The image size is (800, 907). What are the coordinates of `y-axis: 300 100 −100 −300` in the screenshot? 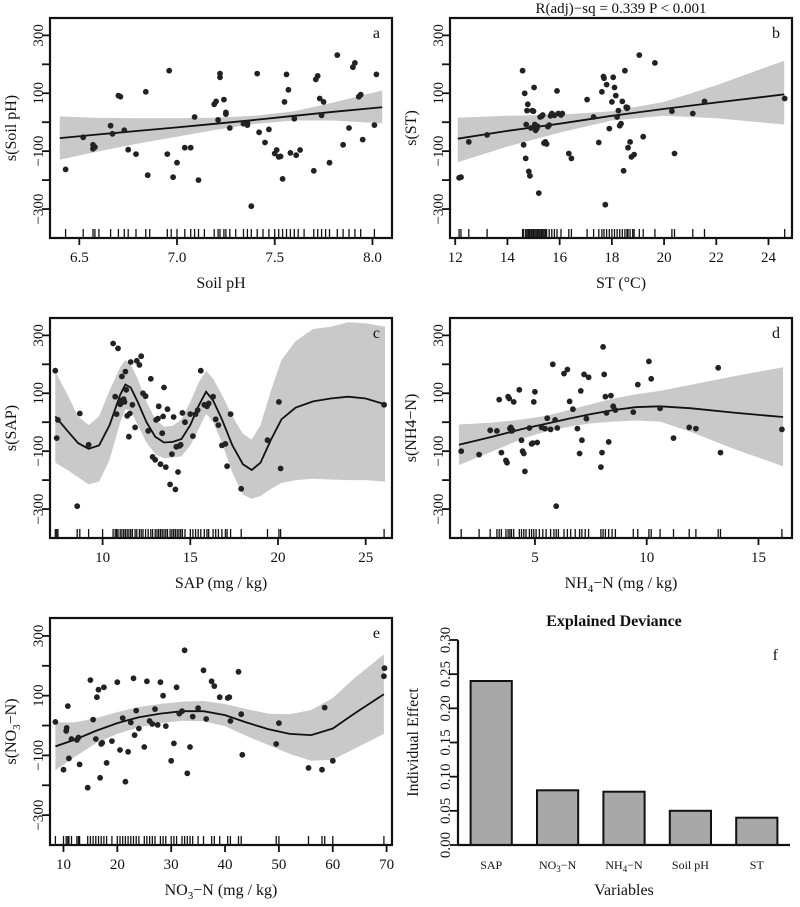 It's located at (440, 424).